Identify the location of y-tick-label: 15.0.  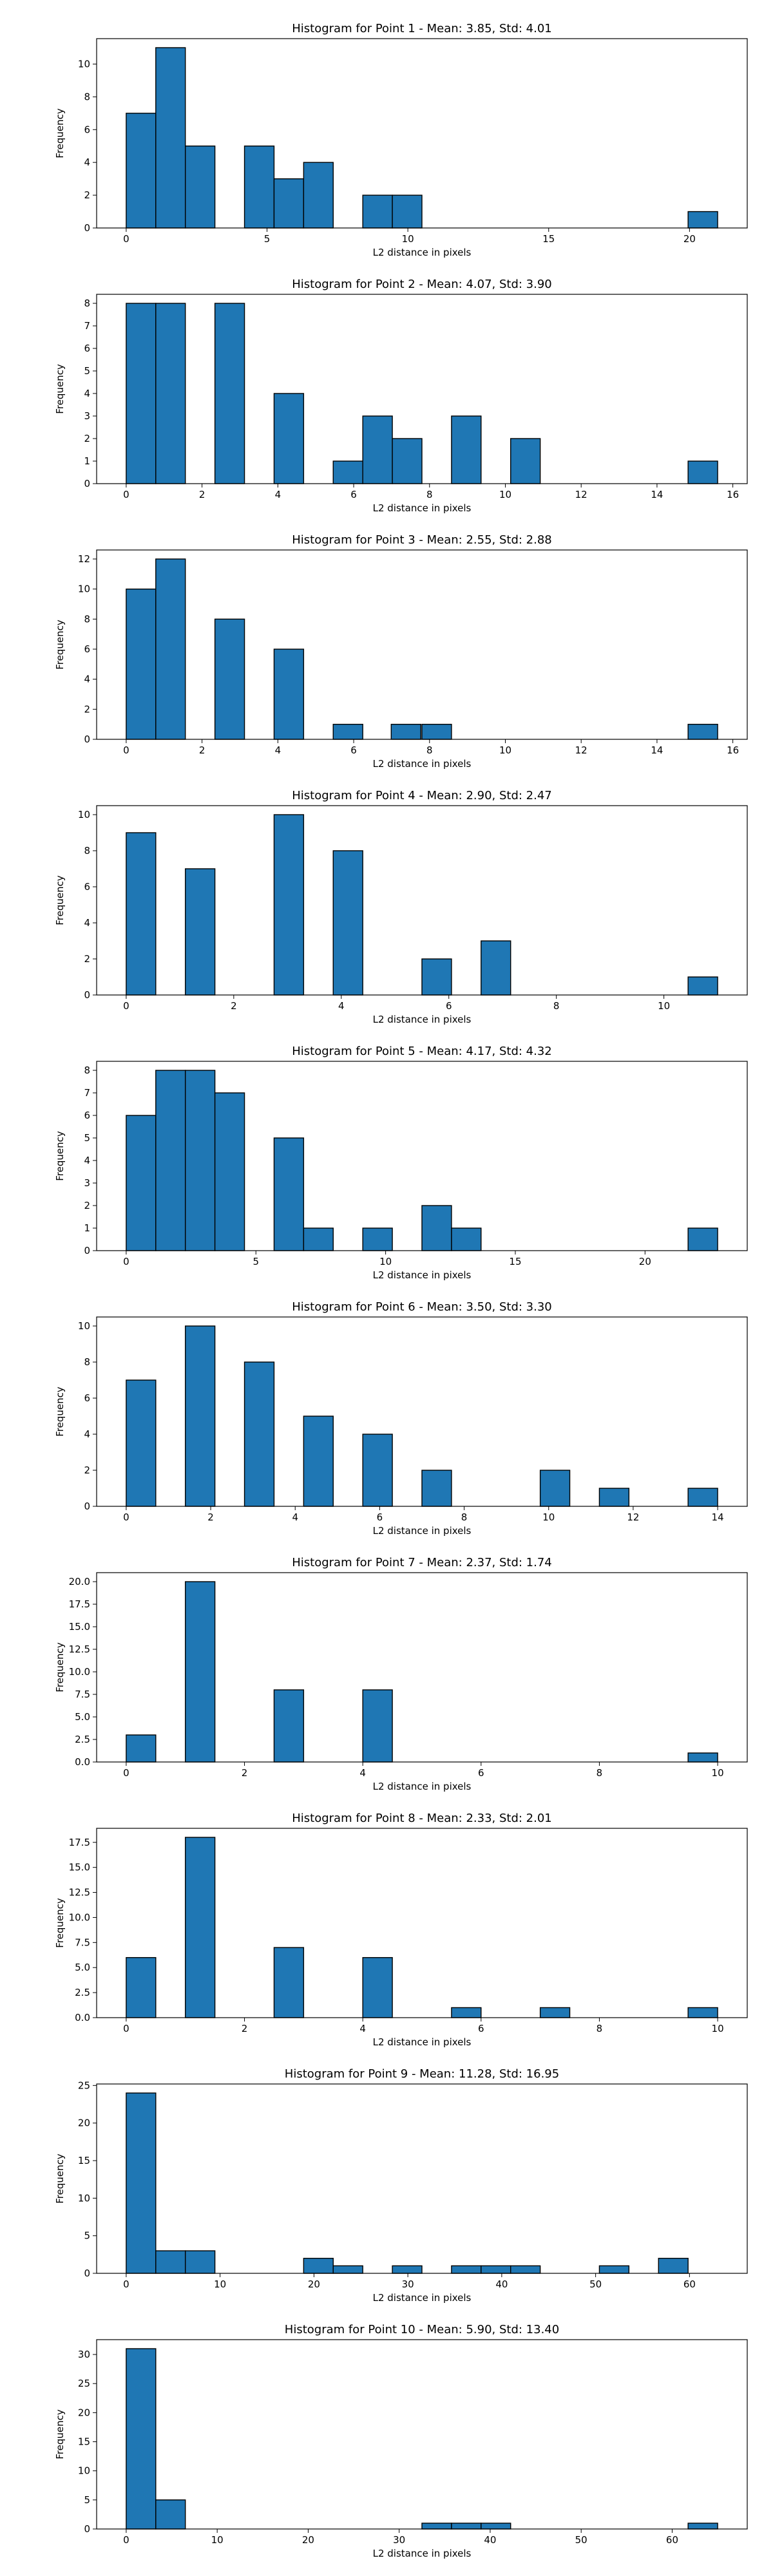
(79, 1867).